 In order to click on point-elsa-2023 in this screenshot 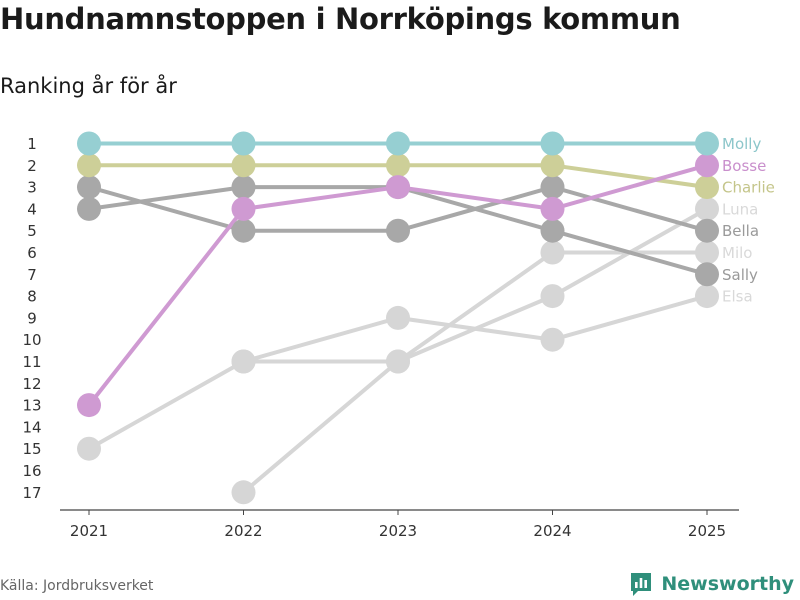, I will do `click(398, 317)`.